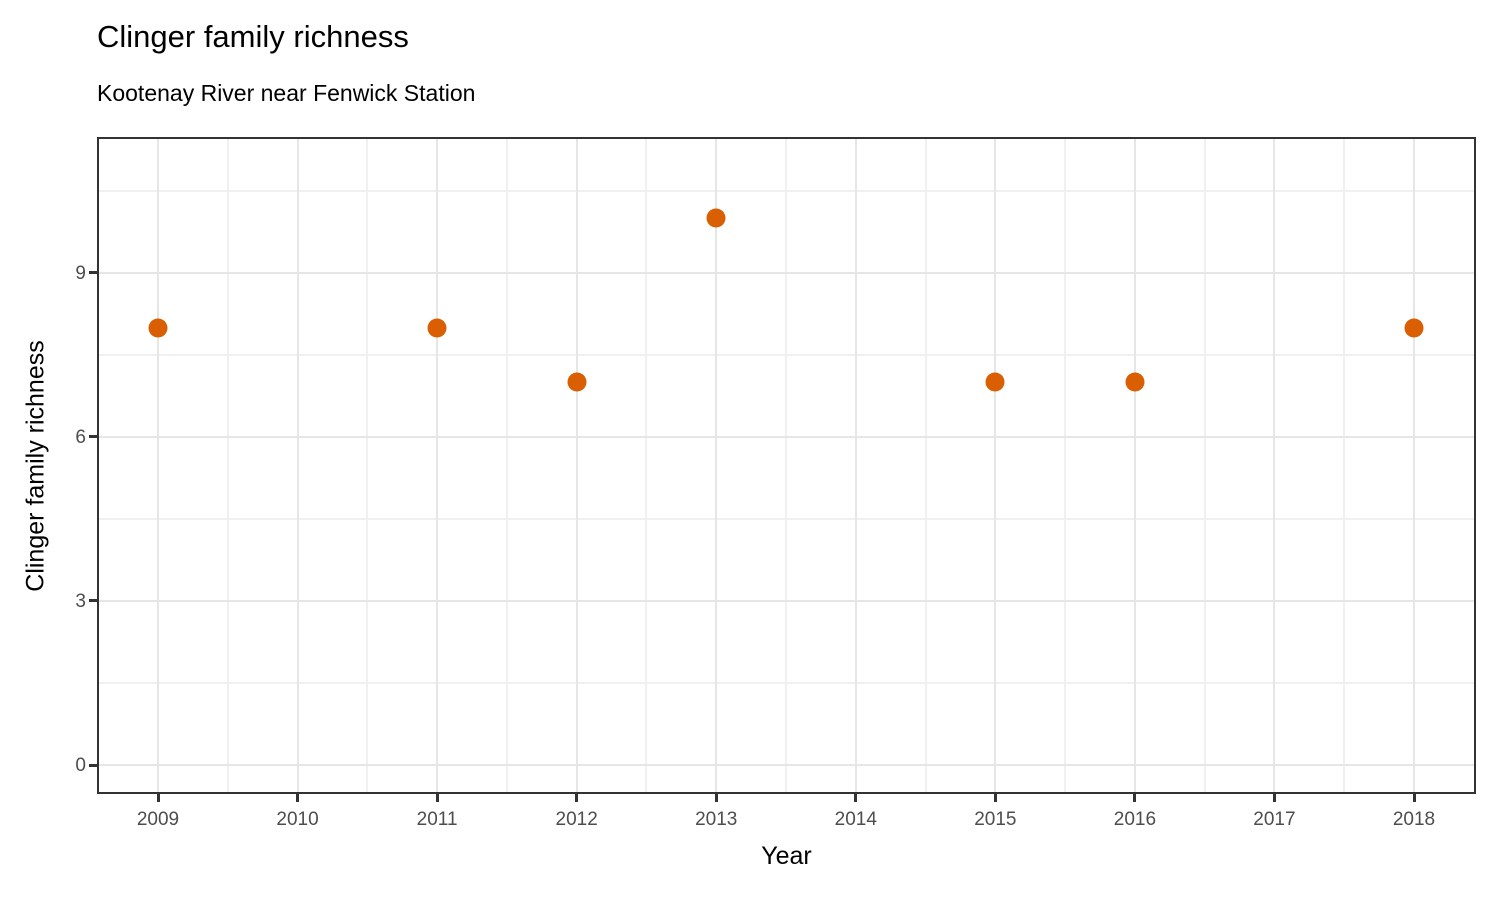 Image resolution: width=1500 pixels, height=900 pixels. I want to click on x-axis-tick-label: 2013, so click(716, 819).